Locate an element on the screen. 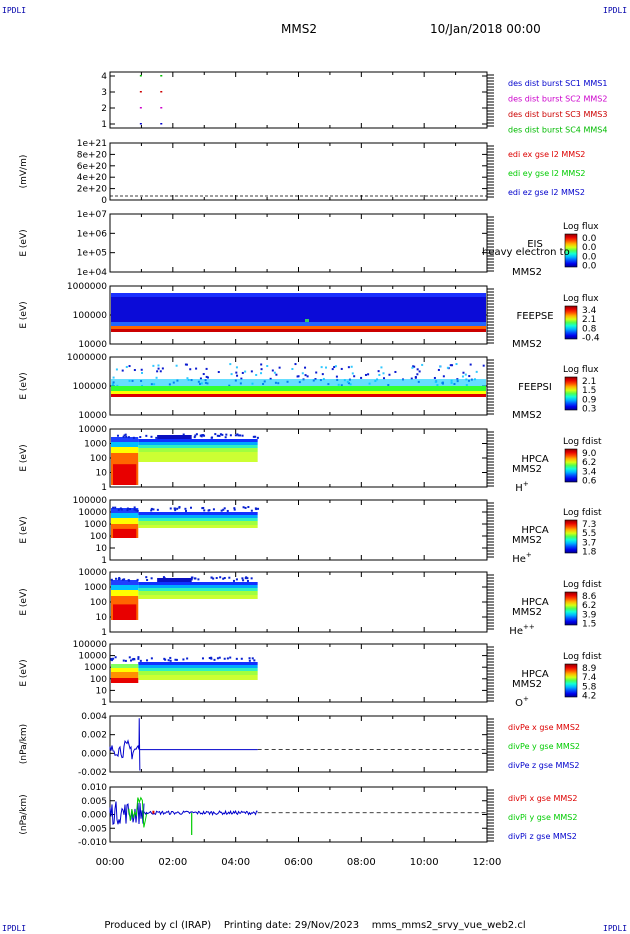 The image size is (630, 934). y-tick-label: 1000 is located at coordinates (95, 445).